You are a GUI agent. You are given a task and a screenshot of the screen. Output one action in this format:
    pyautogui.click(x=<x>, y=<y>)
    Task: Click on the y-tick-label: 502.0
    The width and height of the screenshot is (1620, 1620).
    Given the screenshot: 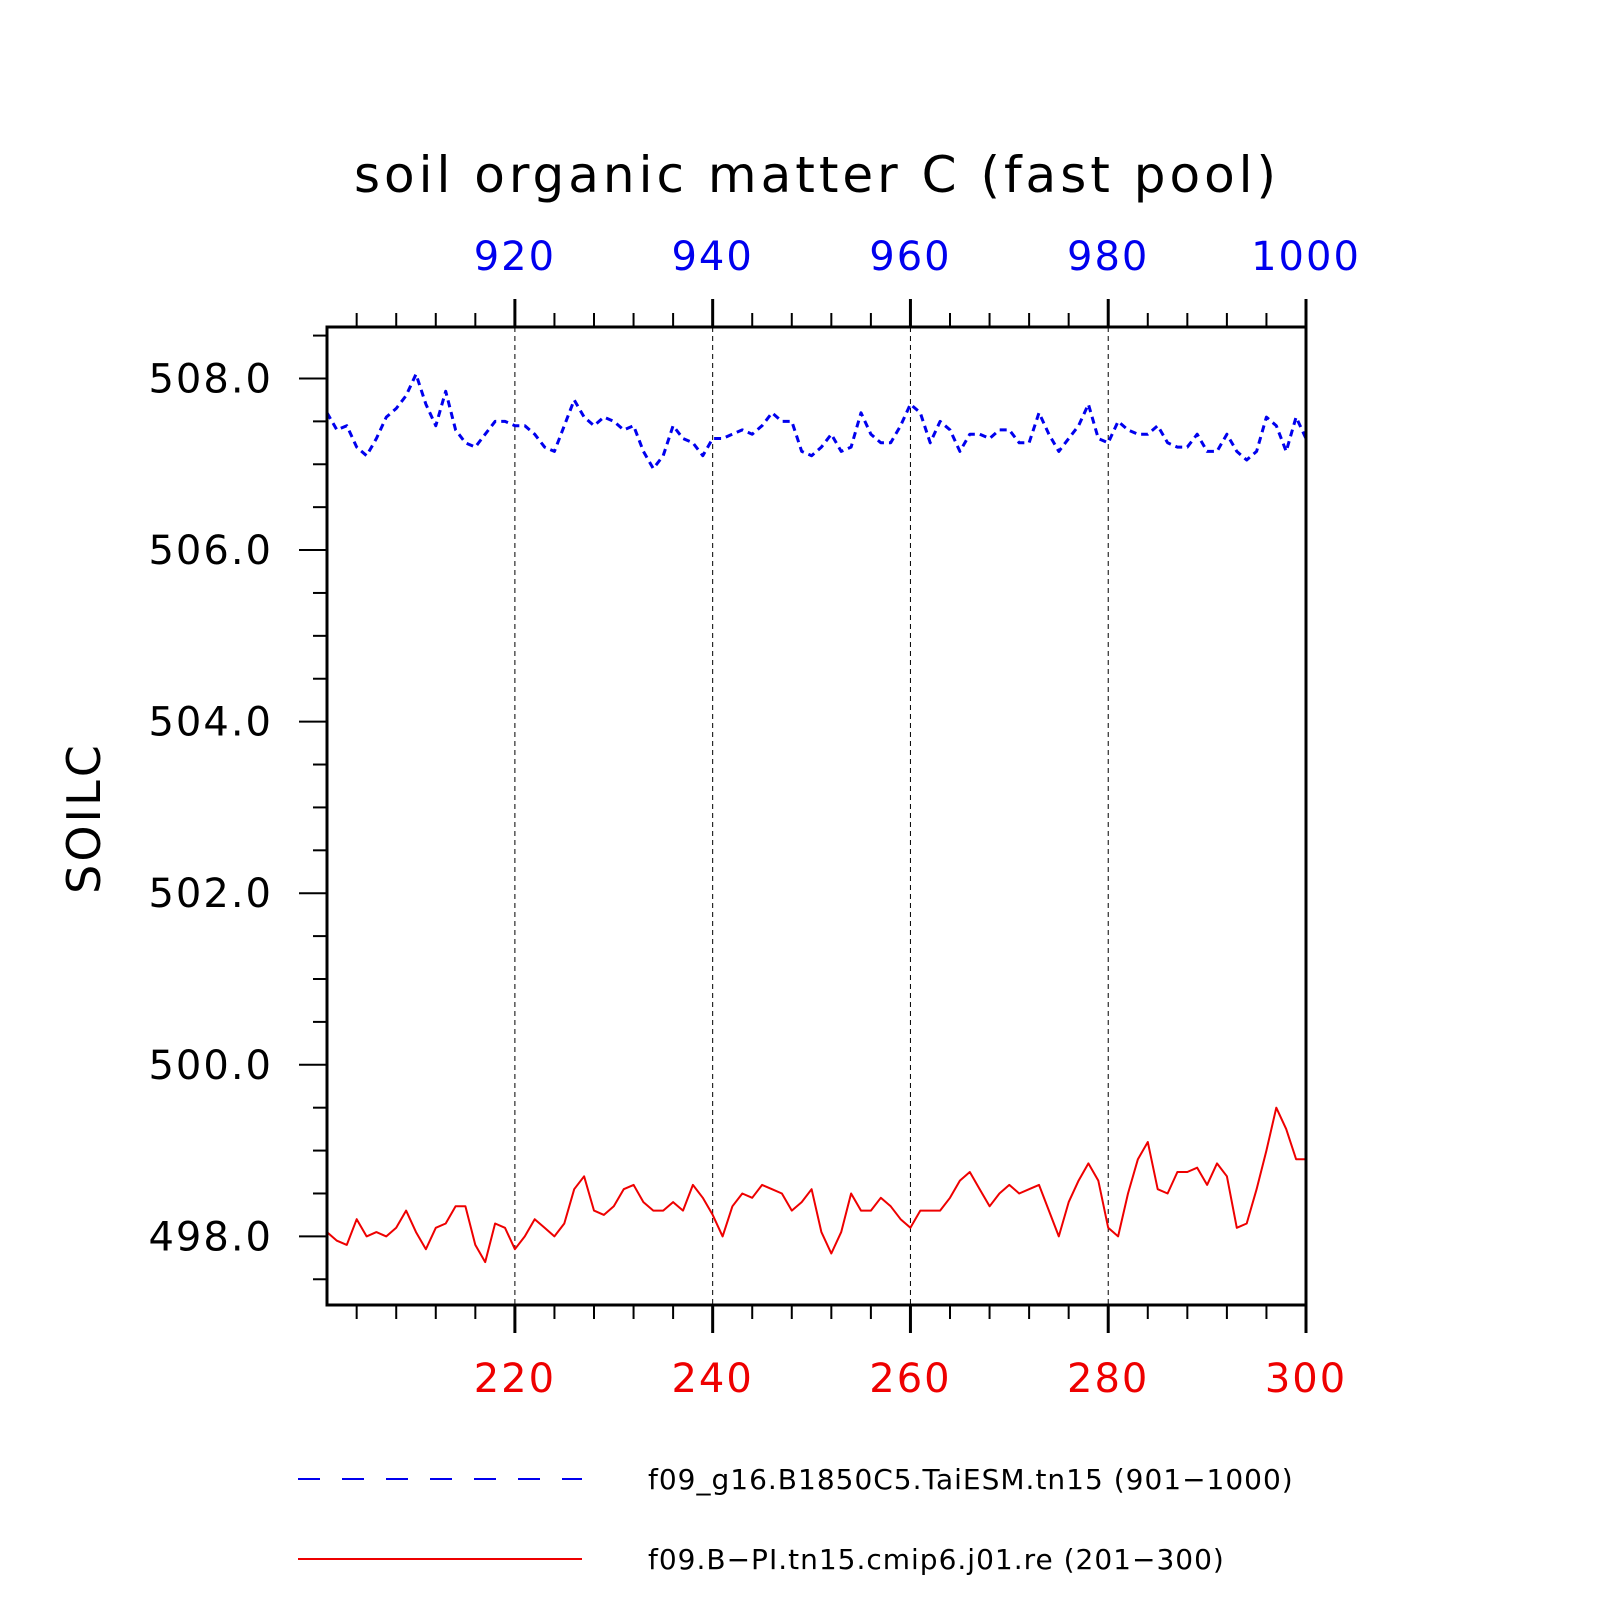 What is the action you would take?
    pyautogui.click(x=210, y=894)
    